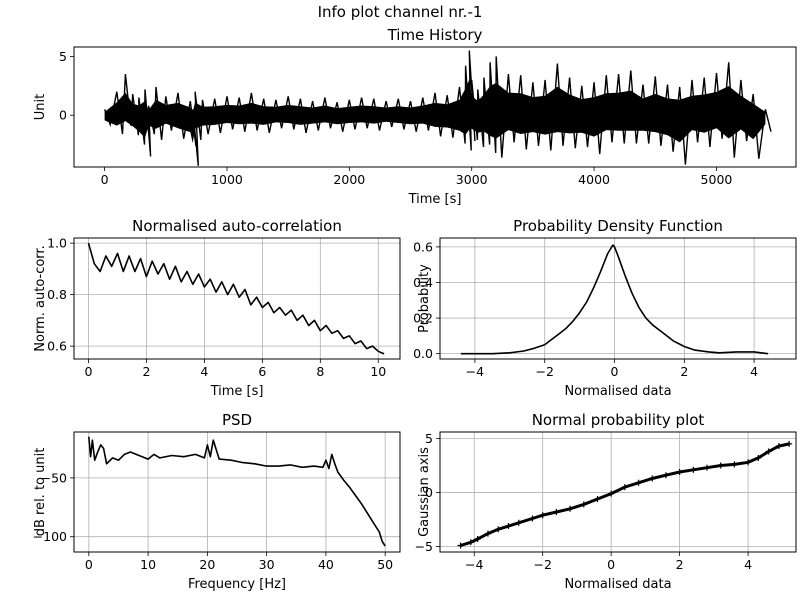  Describe the element at coordinates (614, 299) in the screenshot. I see `series-line-pdf` at that location.